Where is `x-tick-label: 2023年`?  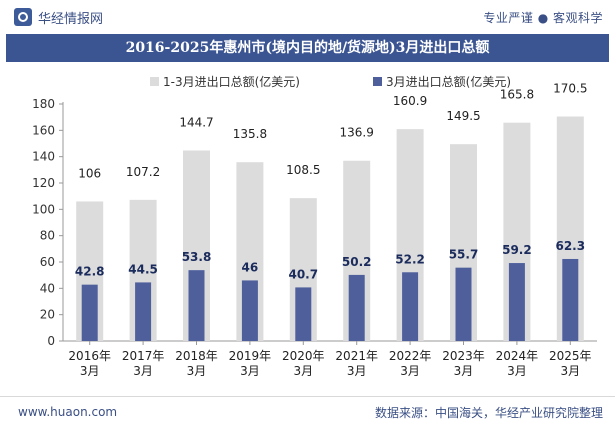
x-tick-label: 2023年 is located at coordinates (463, 356).